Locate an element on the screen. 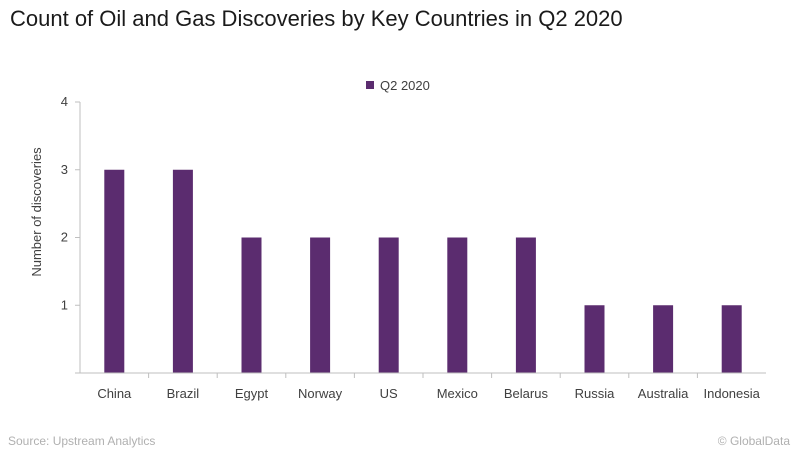 The image size is (800, 458). x-tick-label: Egypt is located at coordinates (252, 393).